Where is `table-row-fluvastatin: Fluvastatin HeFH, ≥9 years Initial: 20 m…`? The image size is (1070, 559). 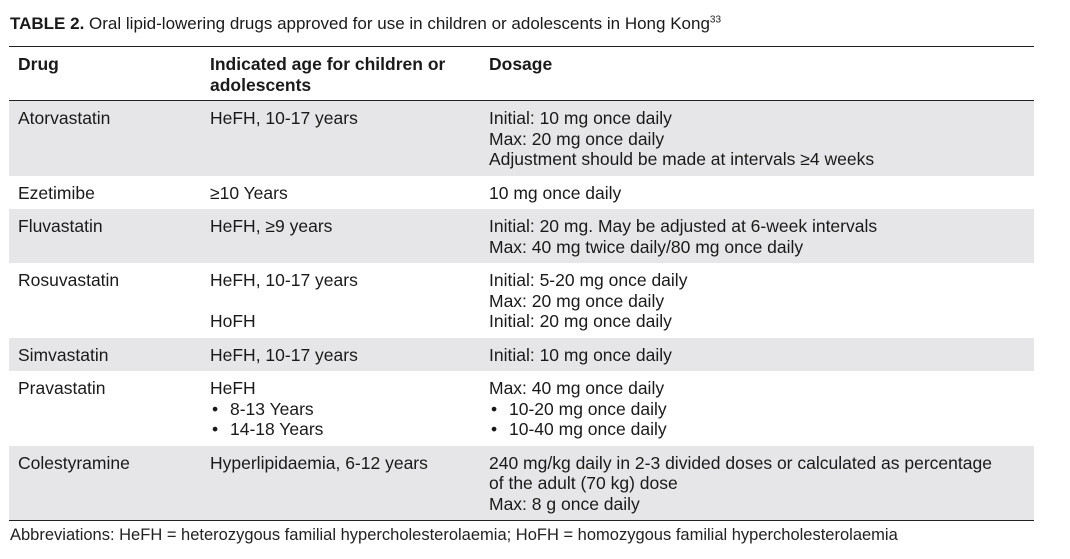 table-row-fluvastatin: Fluvastatin HeFH, ≥9 years Initial: 20 m… is located at coordinates (521, 236).